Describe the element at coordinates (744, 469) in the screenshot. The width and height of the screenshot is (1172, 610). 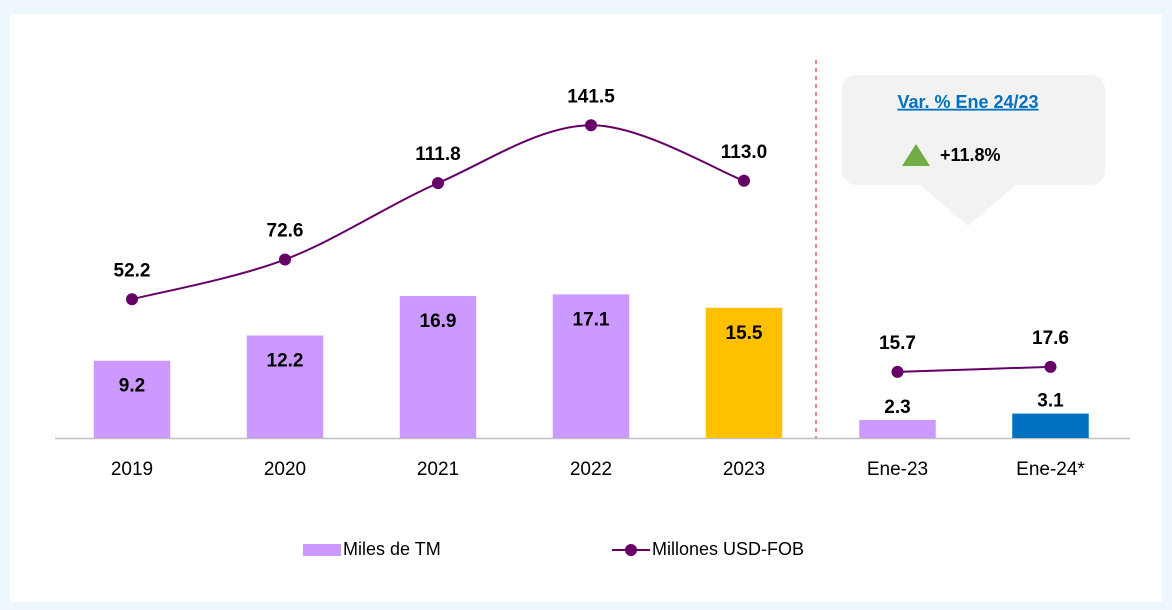
I see `x-tick-label: 2023` at that location.